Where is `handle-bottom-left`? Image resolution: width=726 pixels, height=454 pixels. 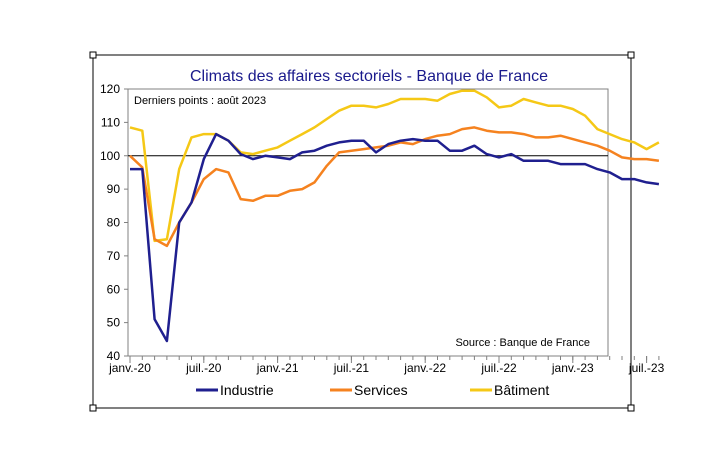
handle-bottom-left is located at coordinates (93, 408).